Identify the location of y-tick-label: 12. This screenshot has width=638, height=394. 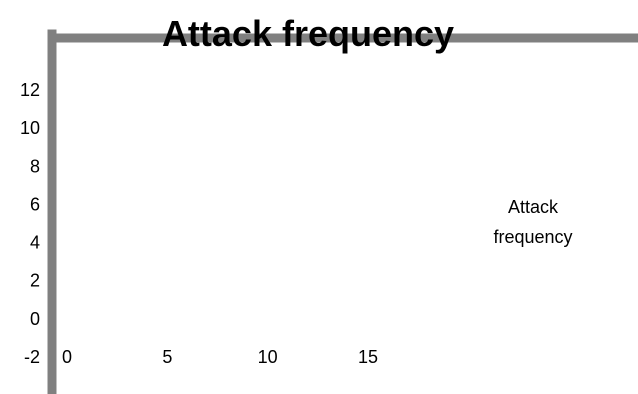
(30, 90).